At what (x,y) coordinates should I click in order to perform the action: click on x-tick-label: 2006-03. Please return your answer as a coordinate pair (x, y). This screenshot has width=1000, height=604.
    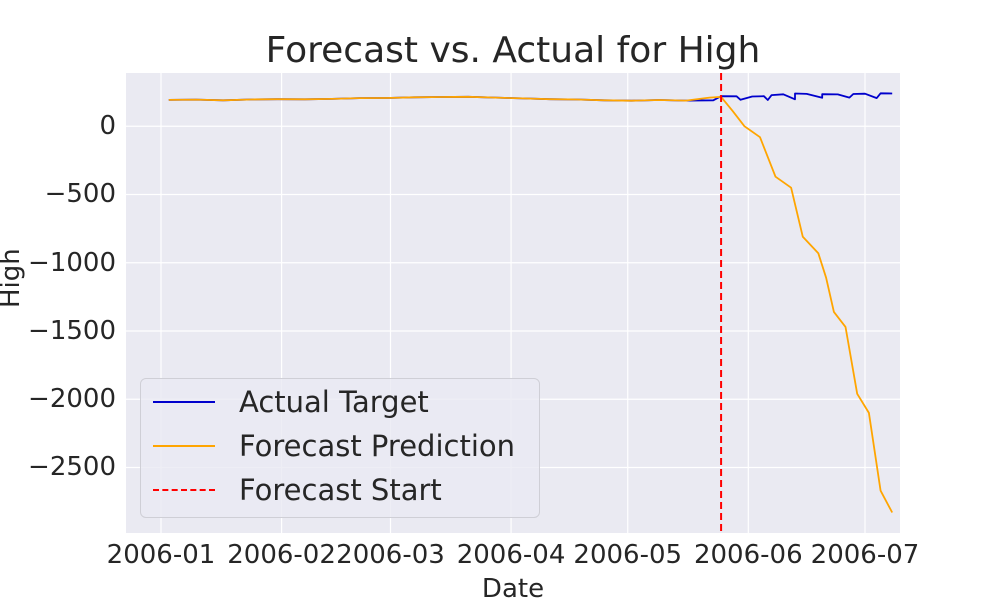
    Looking at the image, I should click on (390, 555).